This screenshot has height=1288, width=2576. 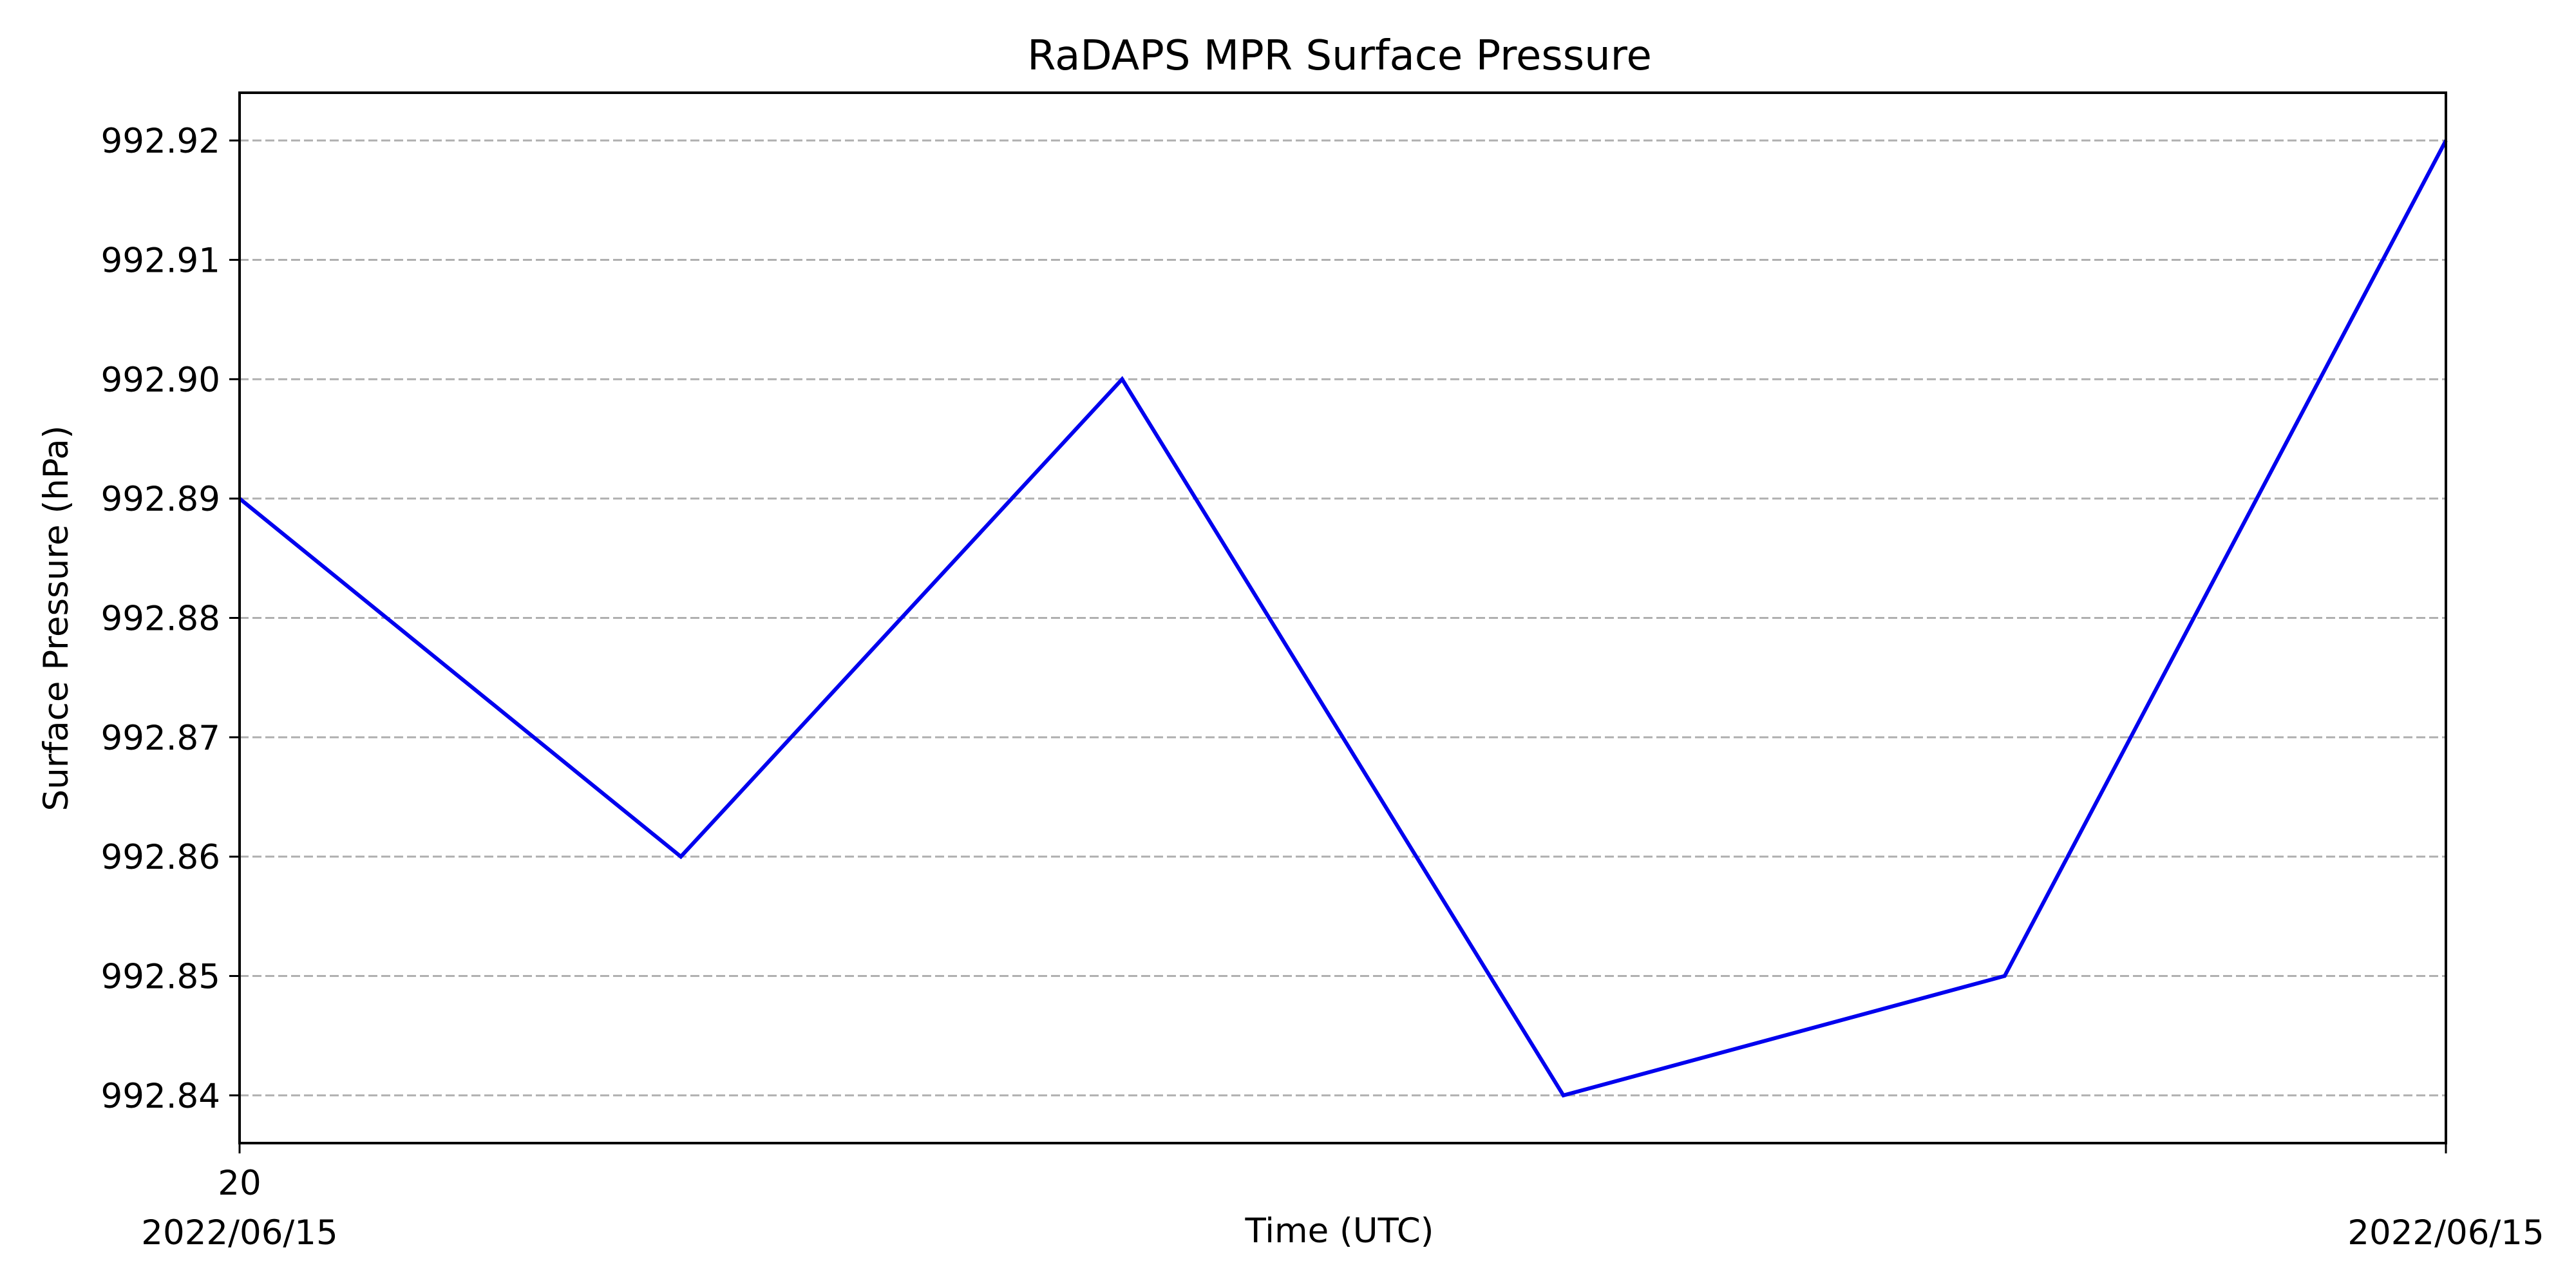 What do you see at coordinates (160, 141) in the screenshot?
I see `y-tick-label-8: 992.92` at bounding box center [160, 141].